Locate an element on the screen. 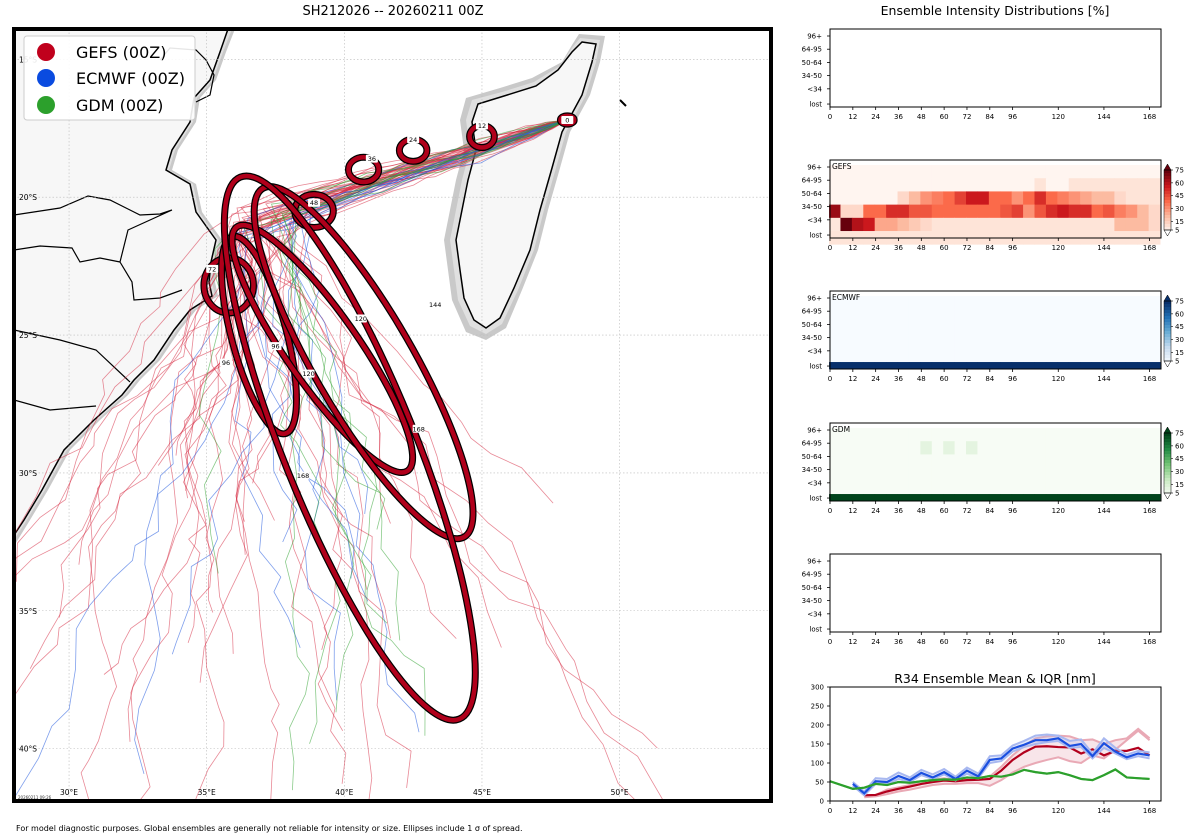 This screenshot has height=840, width=1200. colorbar-tick-label: 15 is located at coordinates (1179, 485).